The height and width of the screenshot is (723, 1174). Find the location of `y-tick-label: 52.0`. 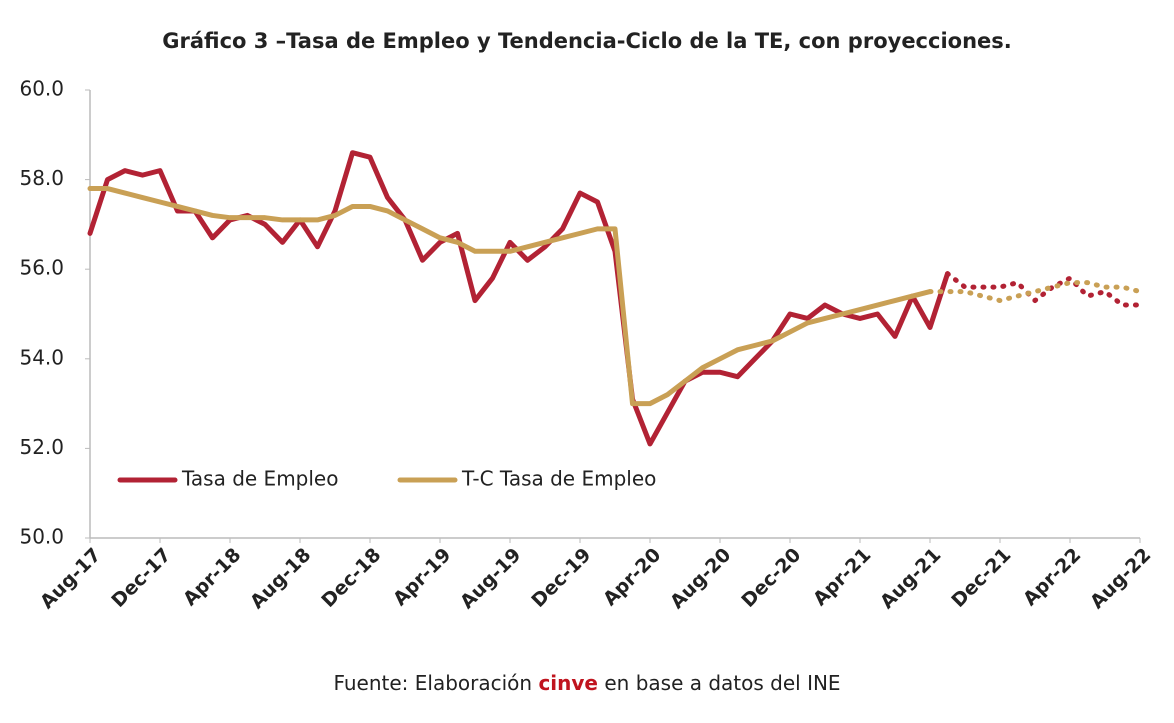

y-tick-label: 52.0 is located at coordinates (41, 447).